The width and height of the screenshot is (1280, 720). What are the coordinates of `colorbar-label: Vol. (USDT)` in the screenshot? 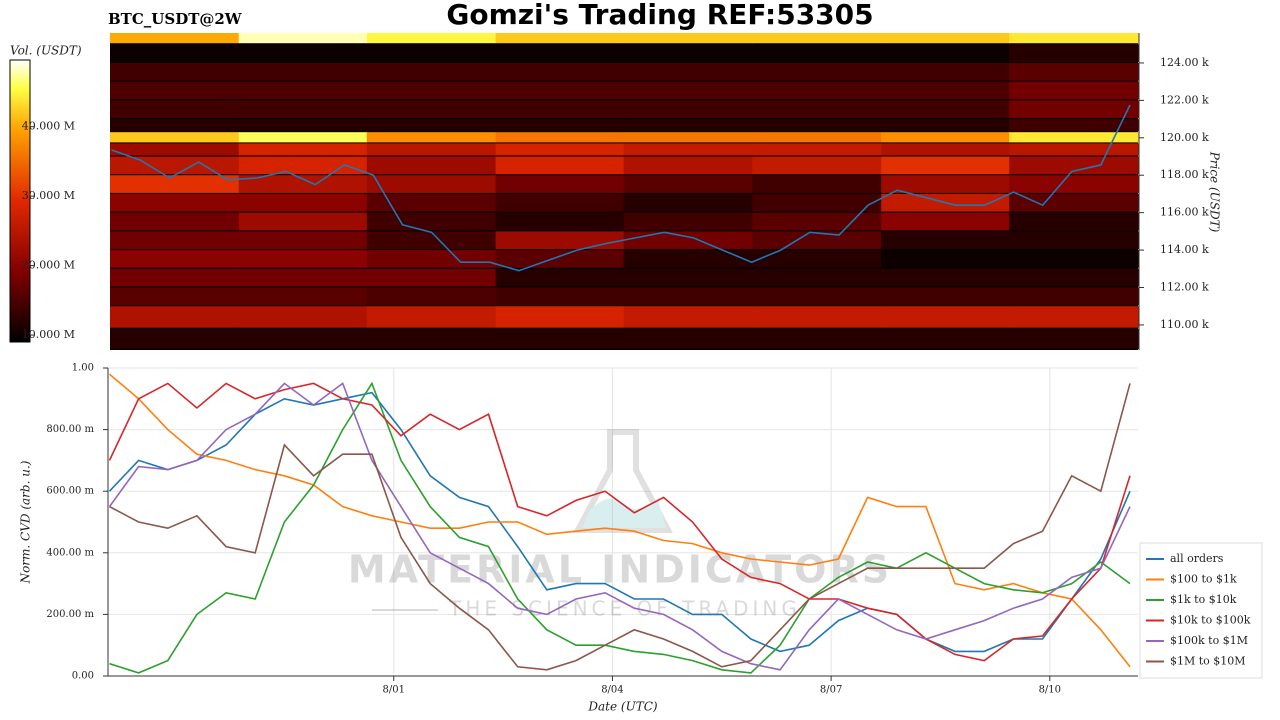 It's located at (46, 51).